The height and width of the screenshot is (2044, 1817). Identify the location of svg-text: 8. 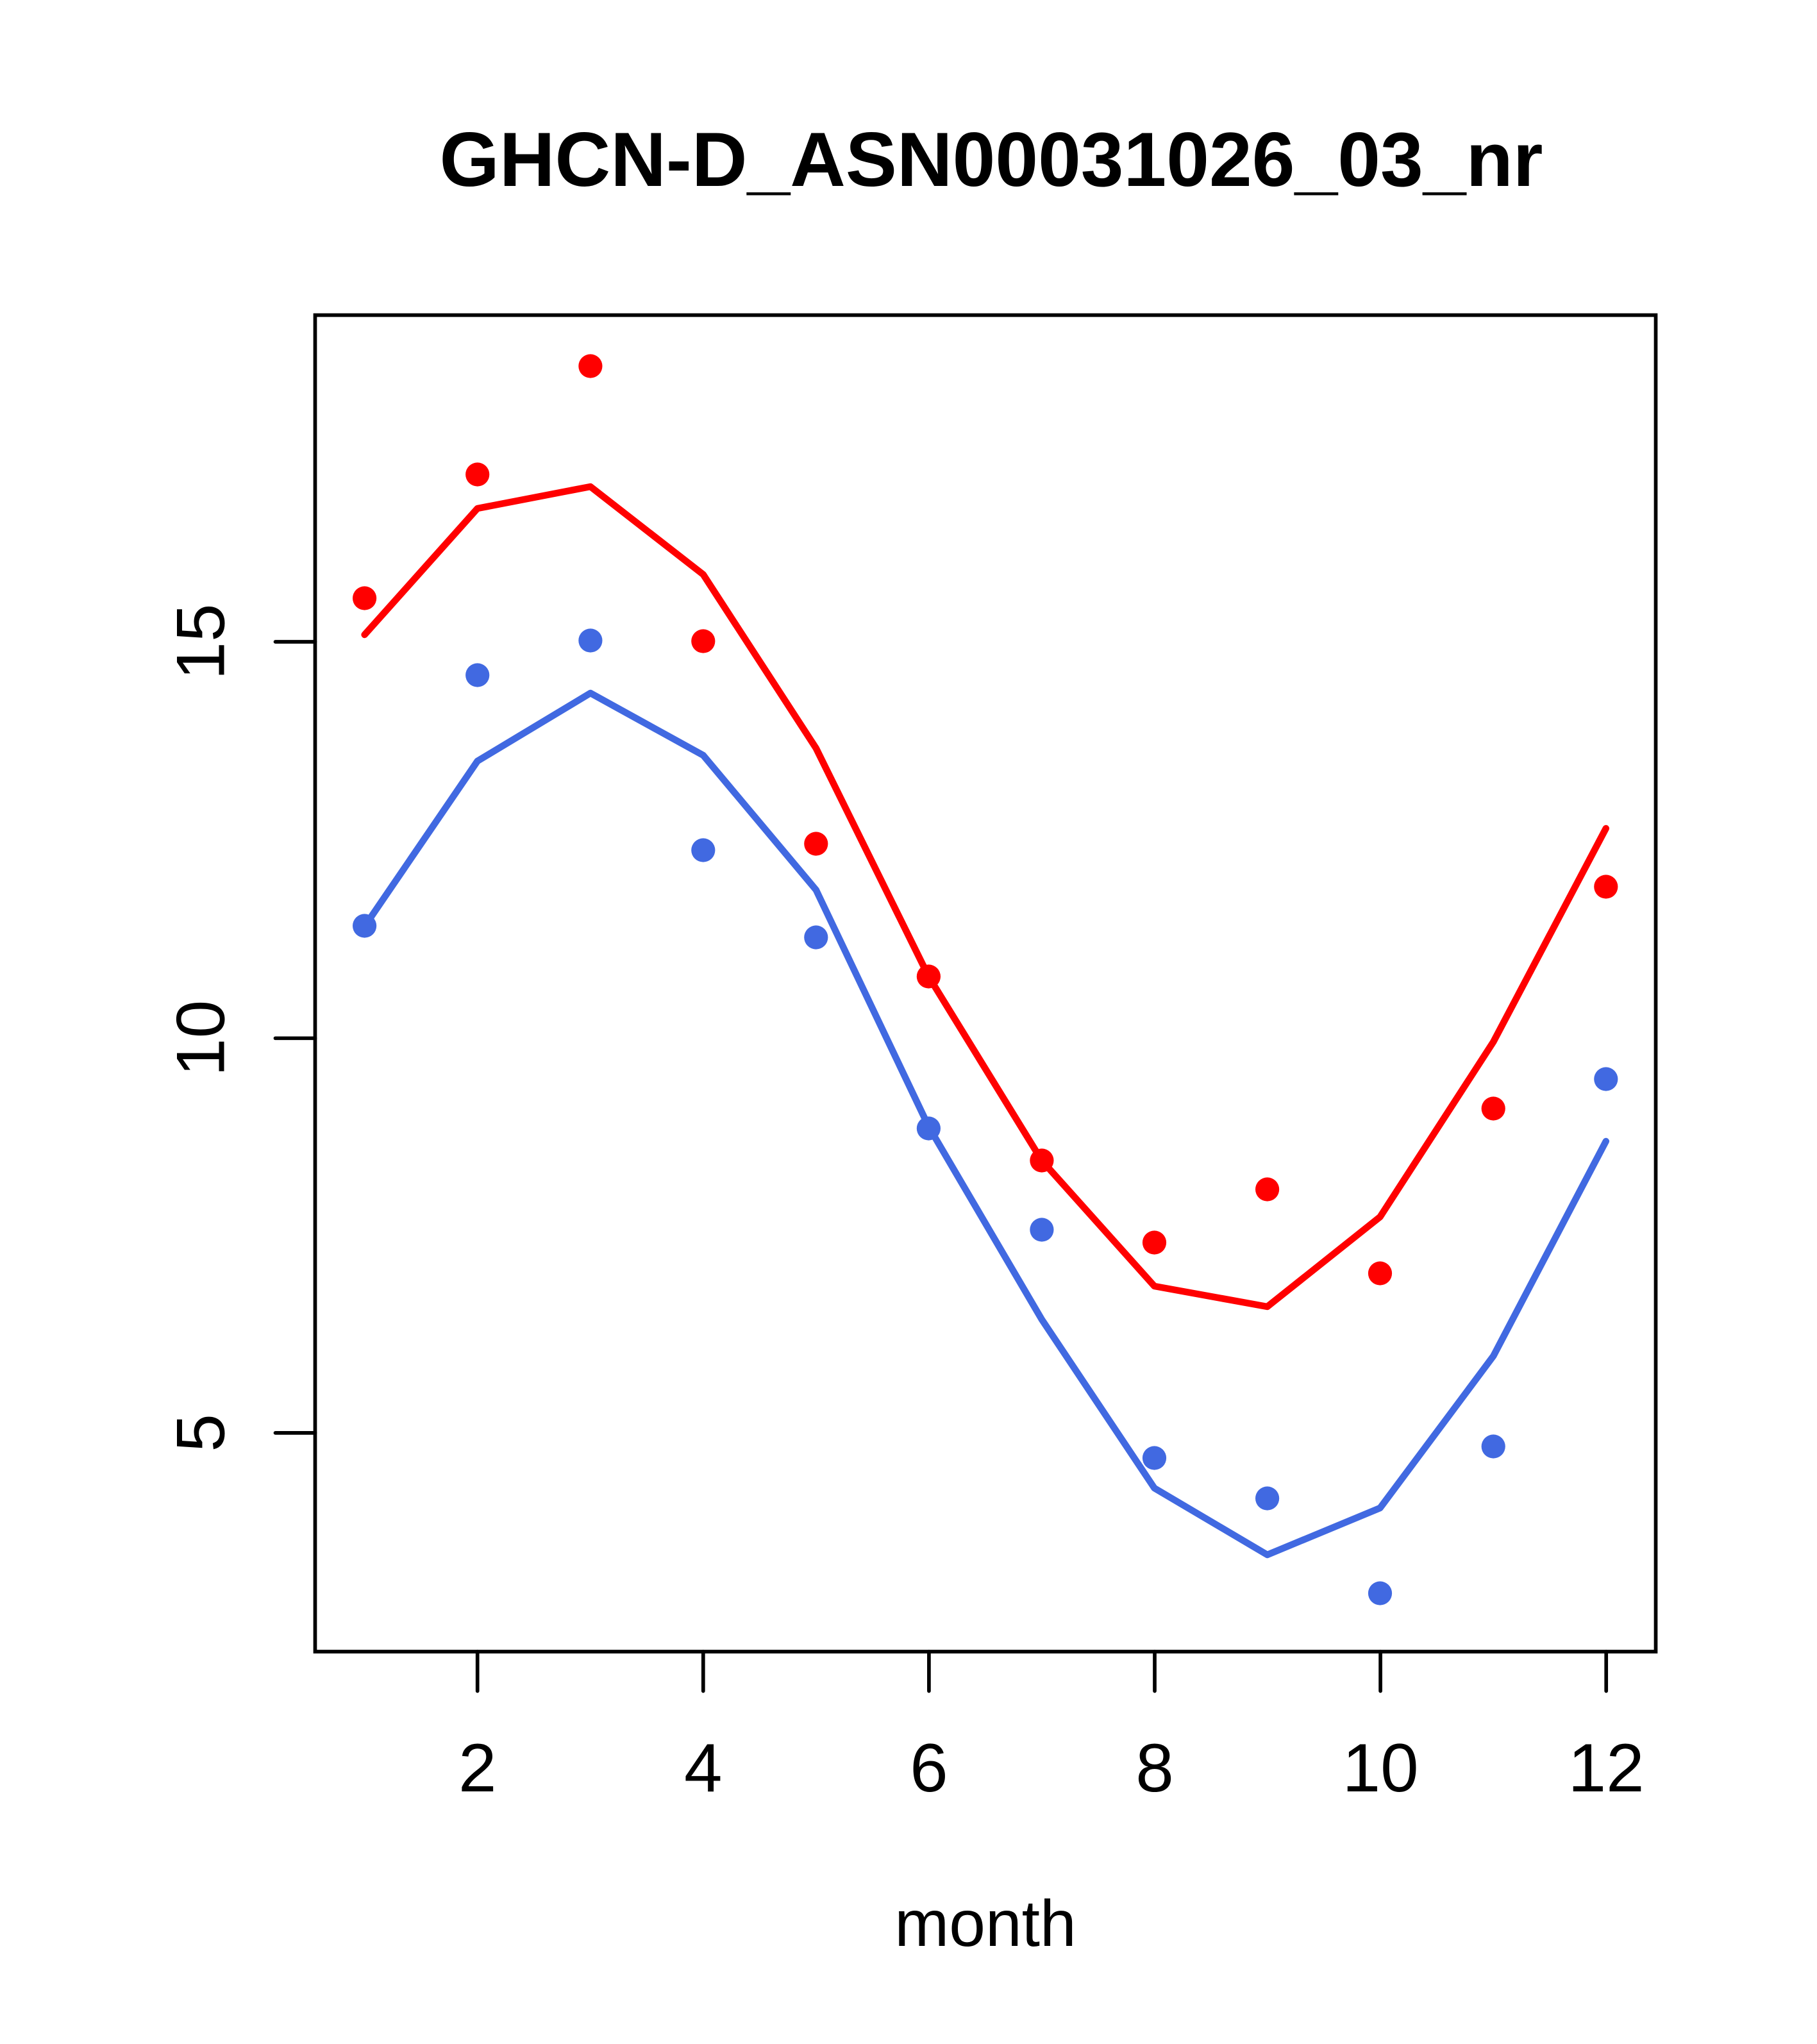
(1154, 1767).